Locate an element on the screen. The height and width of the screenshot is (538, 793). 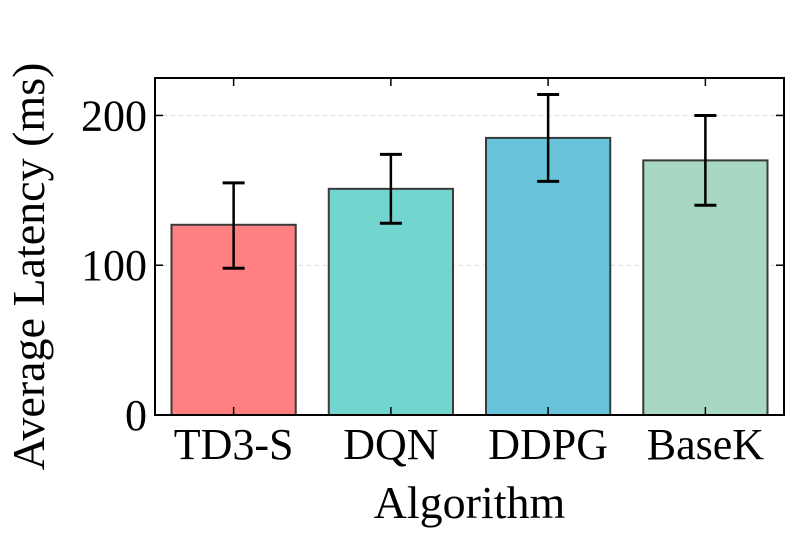
error-bar-ddpg is located at coordinates (548, 137).